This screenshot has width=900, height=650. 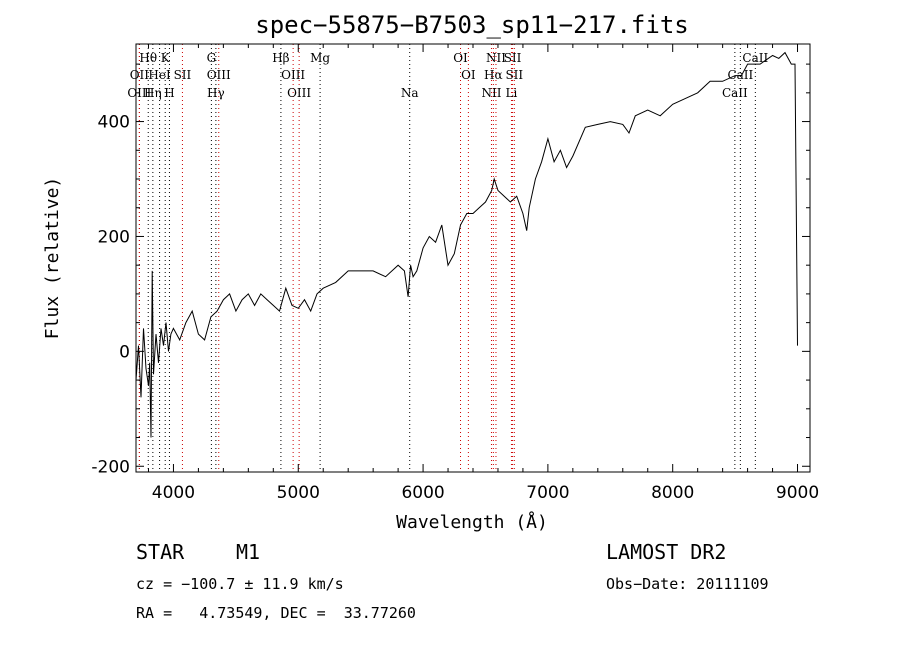 I want to click on y-tick-label: 200, so click(x=114, y=237).